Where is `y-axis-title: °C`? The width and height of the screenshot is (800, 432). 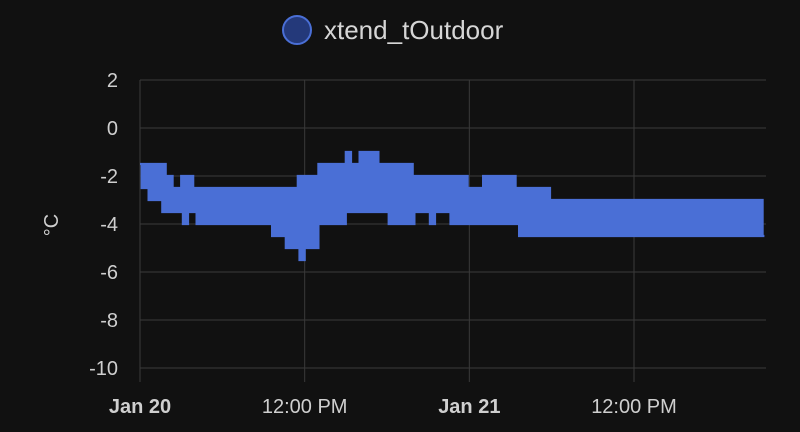
y-axis-title: °C is located at coordinates (52, 225).